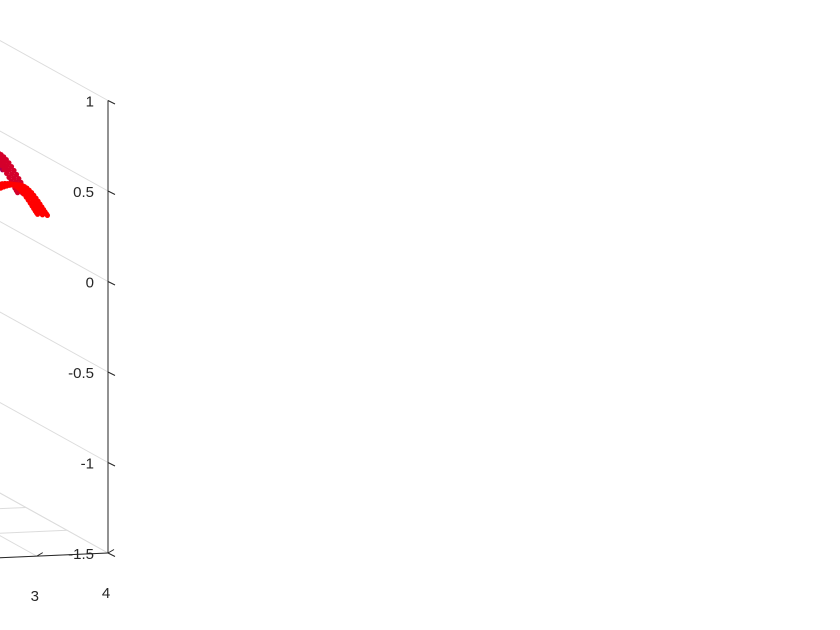 This screenshot has width=840, height=630. What do you see at coordinates (83, 192) in the screenshot?
I see `z-tick-label: 0.5` at bounding box center [83, 192].